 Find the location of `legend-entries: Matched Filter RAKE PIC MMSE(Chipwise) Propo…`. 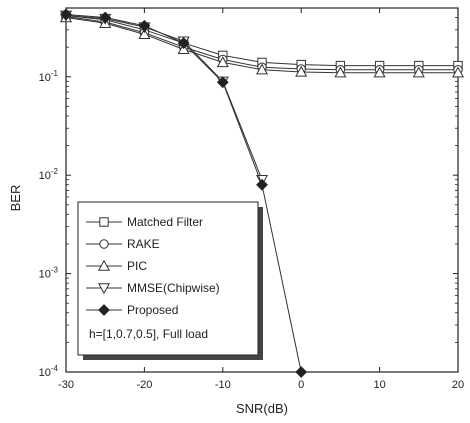

legend-entries: Matched Filter RAKE PIC MMSE(Chipwise) Propo… is located at coordinates (153, 266).